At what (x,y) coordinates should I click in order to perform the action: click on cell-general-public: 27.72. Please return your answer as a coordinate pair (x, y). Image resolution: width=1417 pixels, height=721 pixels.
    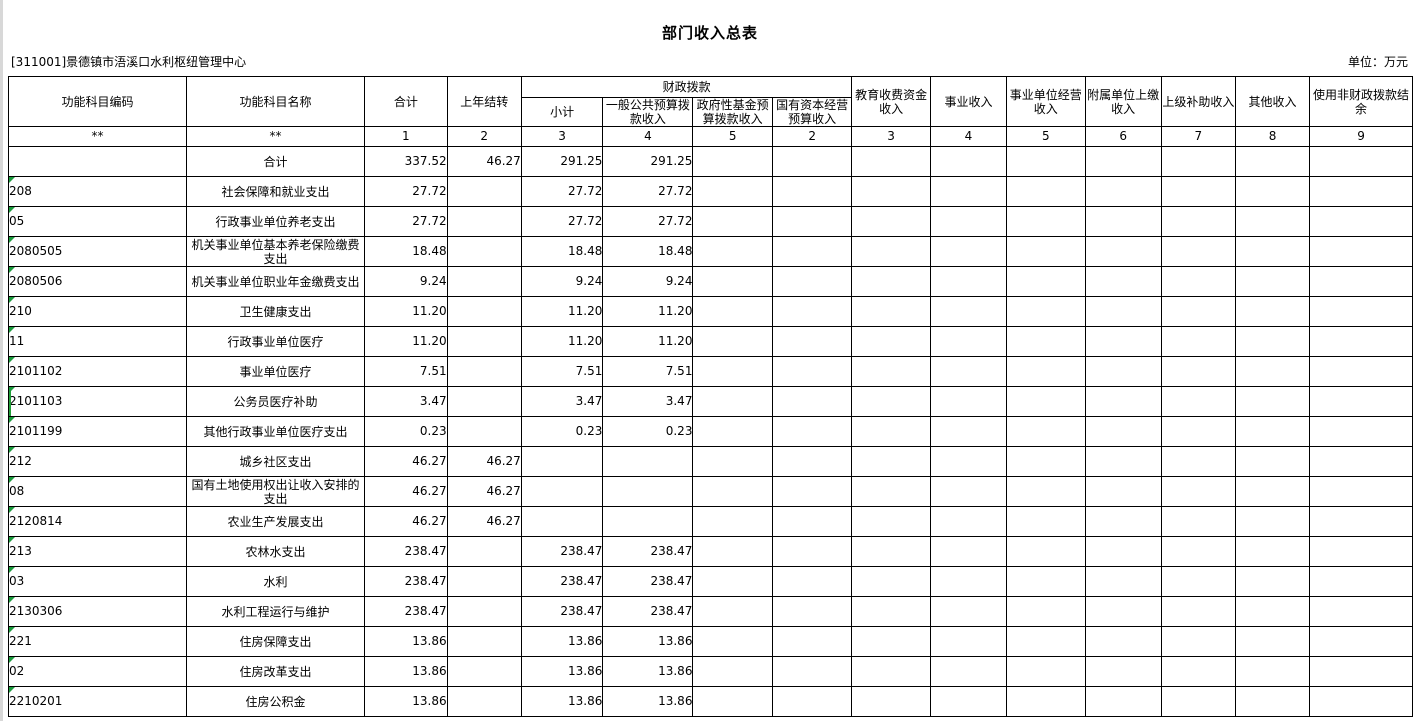
    Looking at the image, I should click on (648, 221).